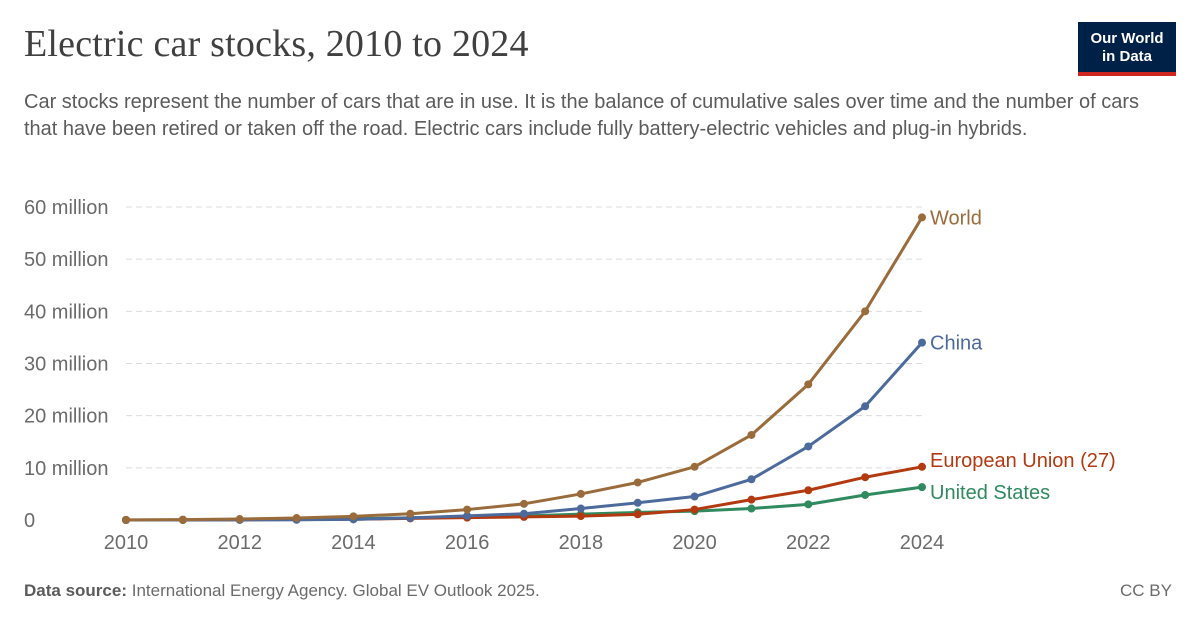 Image resolution: width=1200 pixels, height=627 pixels. Describe the element at coordinates (1126, 56) in the screenshot. I see `logo-line-2: in Data` at that location.